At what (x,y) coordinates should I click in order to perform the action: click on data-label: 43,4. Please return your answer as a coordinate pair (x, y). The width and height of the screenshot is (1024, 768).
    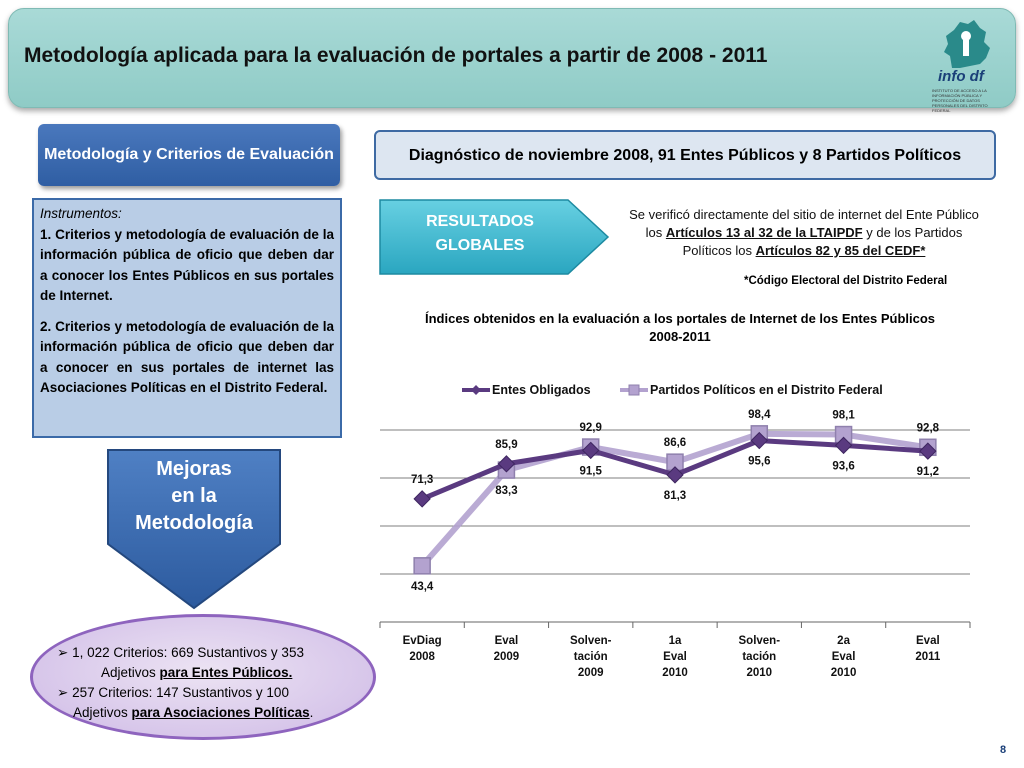
    Looking at the image, I should click on (422, 587).